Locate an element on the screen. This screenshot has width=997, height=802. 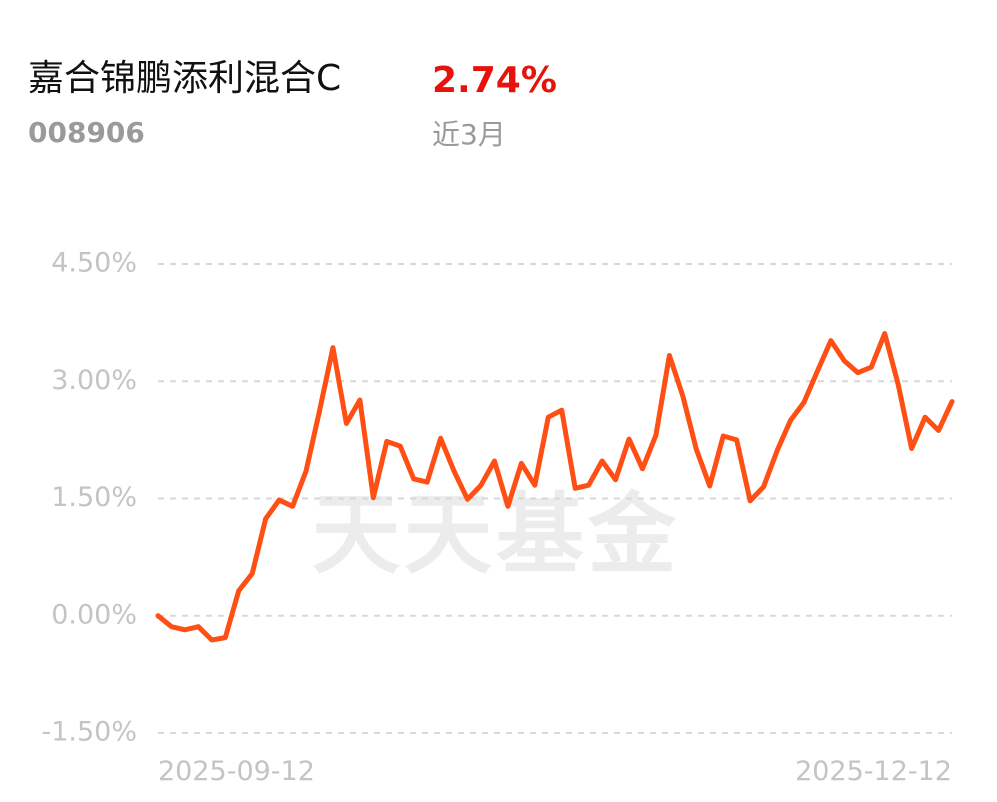
return-value: 2.74% is located at coordinates (494, 80).